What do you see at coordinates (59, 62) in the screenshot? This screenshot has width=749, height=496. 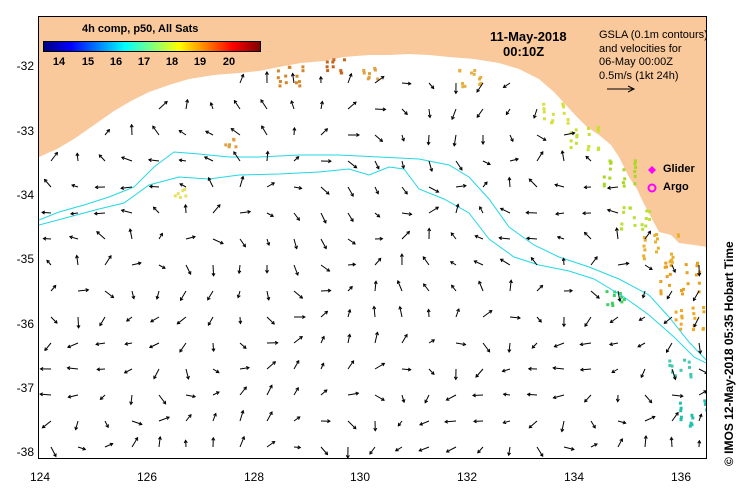 I see `colorbar-tick: 14` at bounding box center [59, 62].